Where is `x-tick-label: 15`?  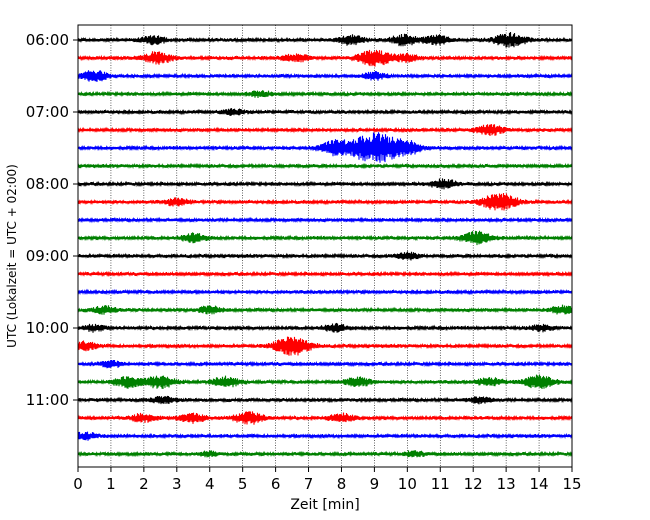
x-tick-label: 15 is located at coordinates (571, 484).